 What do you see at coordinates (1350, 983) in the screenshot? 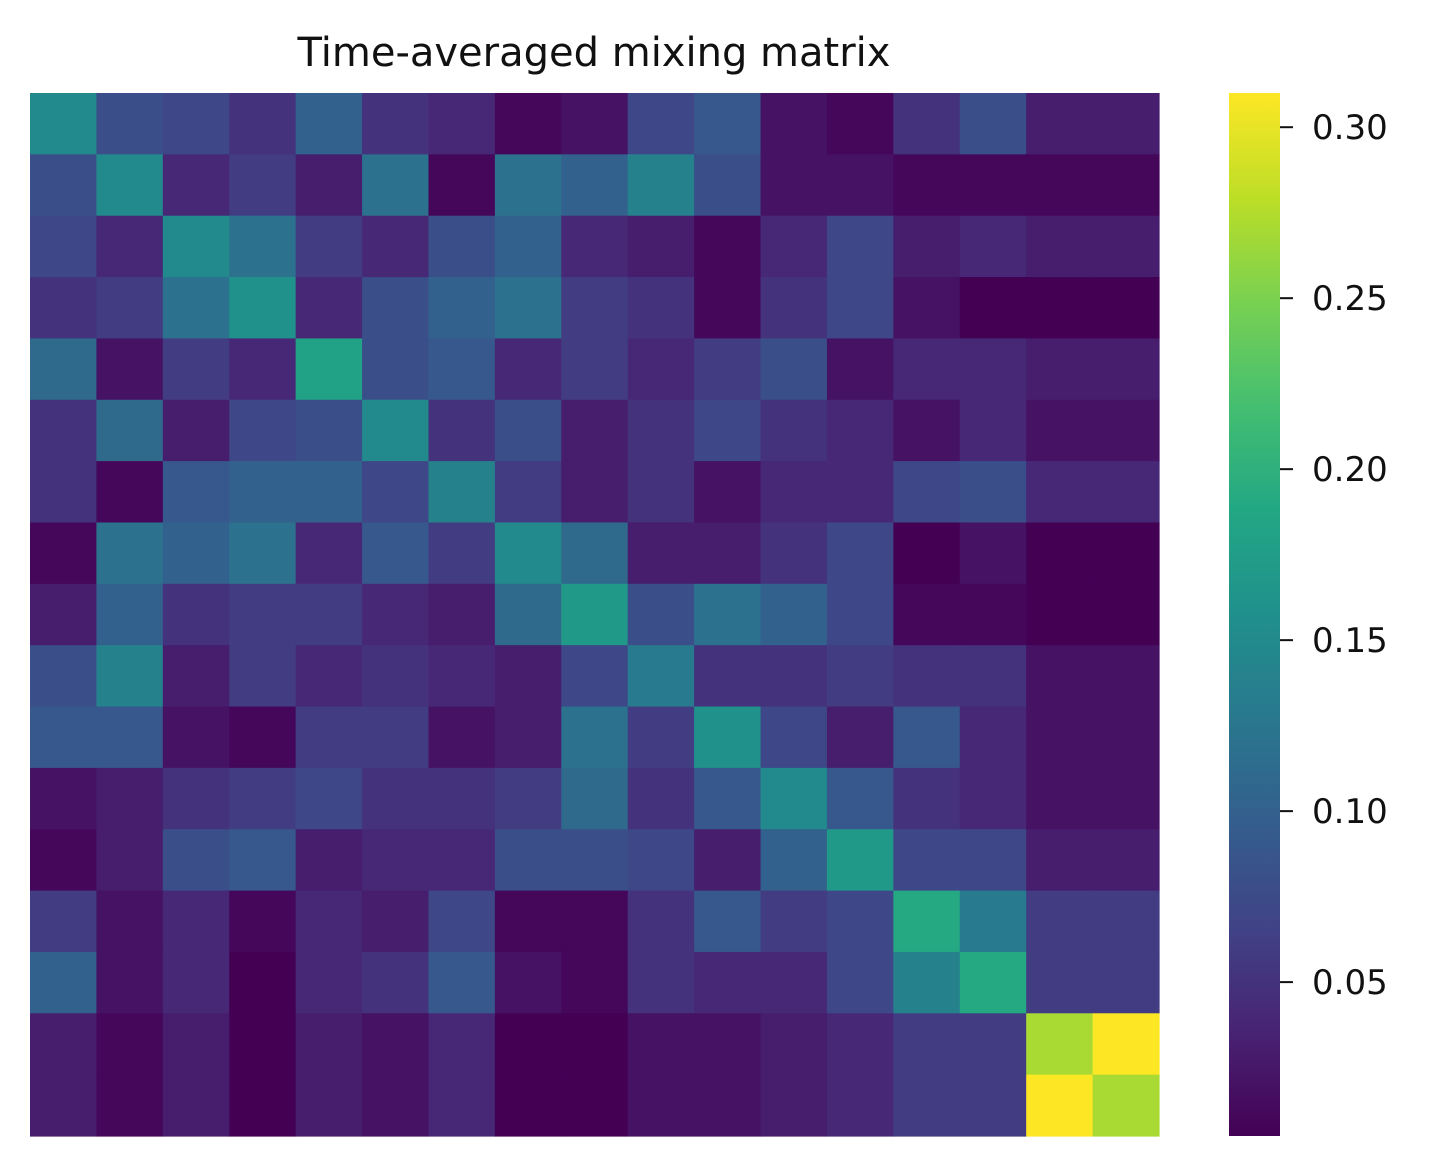
I see `colorbar-tick-label: 0.05` at bounding box center [1350, 983].